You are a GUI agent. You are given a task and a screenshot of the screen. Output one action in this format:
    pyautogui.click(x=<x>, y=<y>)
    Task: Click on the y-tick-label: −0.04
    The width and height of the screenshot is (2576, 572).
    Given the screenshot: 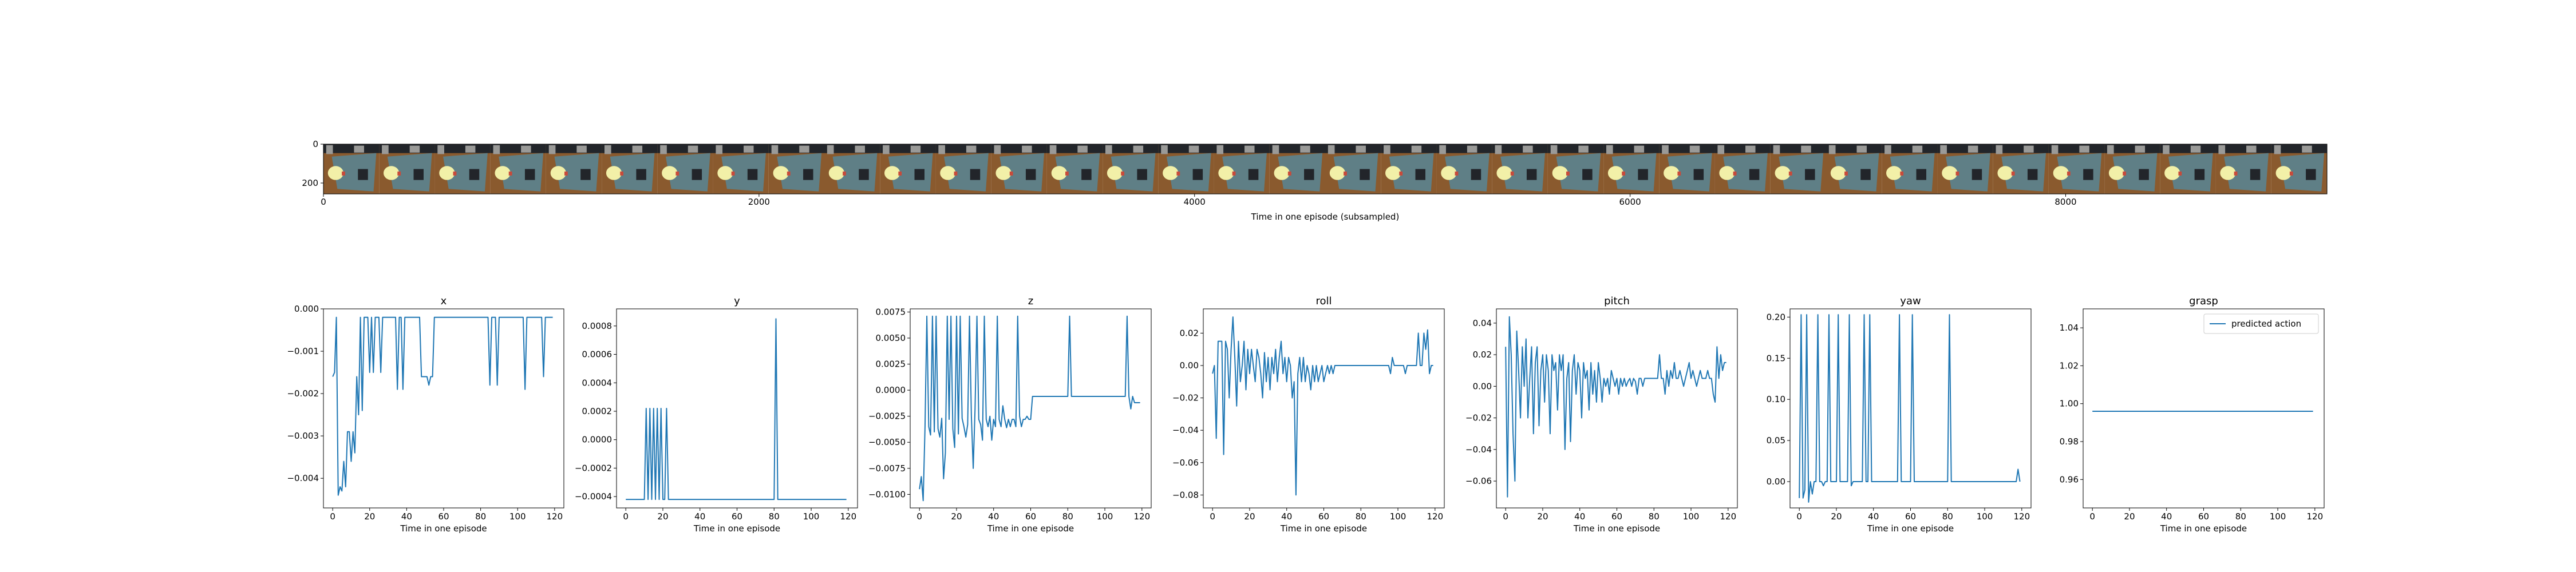 What is the action you would take?
    pyautogui.click(x=1478, y=449)
    